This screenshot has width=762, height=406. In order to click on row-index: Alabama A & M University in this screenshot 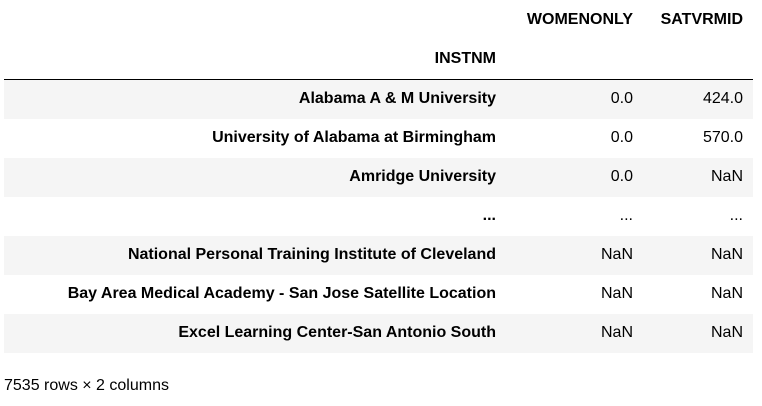, I will do `click(397, 99)`.